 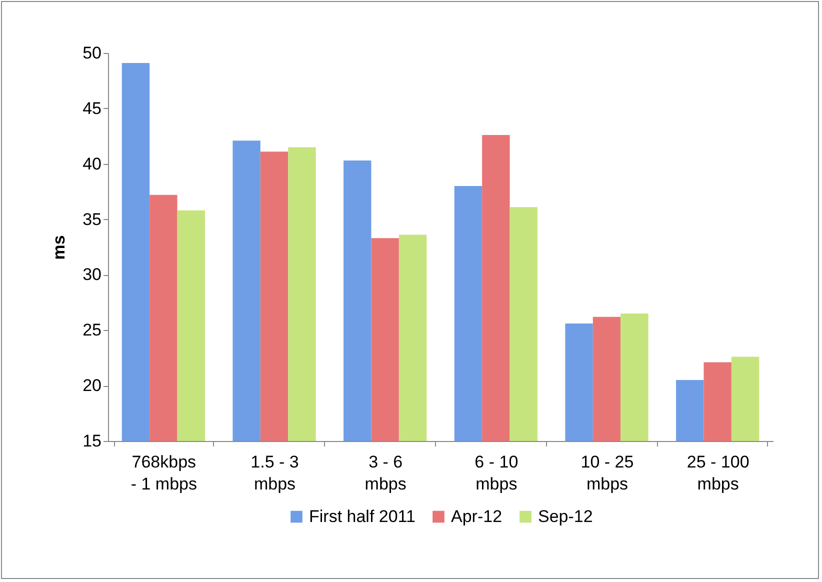 What do you see at coordinates (59, 247) in the screenshot?
I see `y-axis-title: ms` at bounding box center [59, 247].